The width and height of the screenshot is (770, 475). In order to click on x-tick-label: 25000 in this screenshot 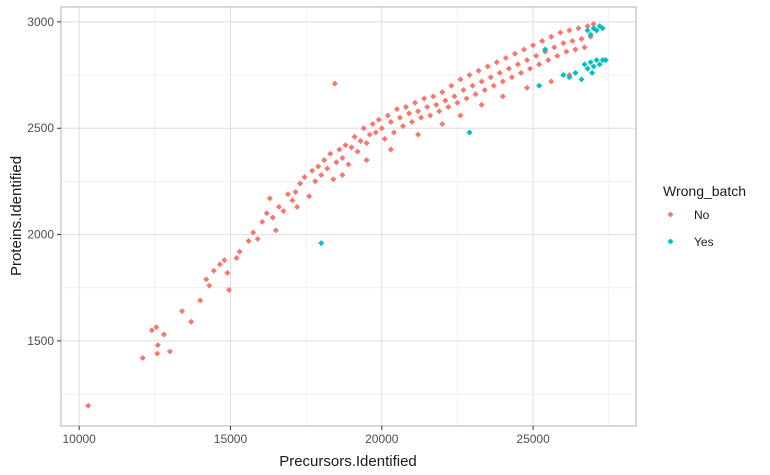, I will do `click(533, 439)`.